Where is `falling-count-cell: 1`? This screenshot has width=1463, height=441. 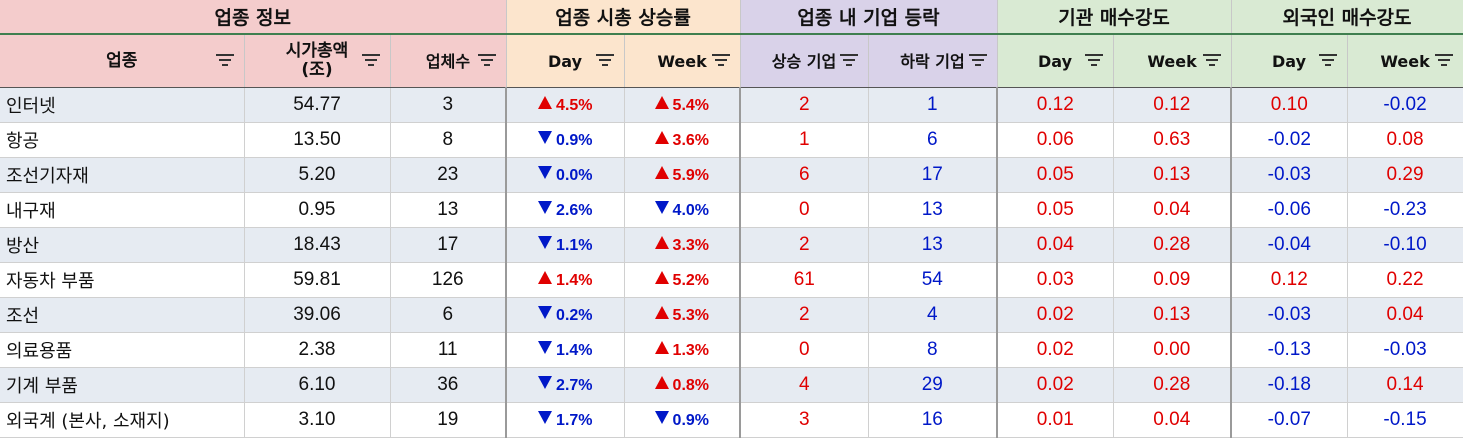
falling-count-cell: 1 is located at coordinates (933, 105).